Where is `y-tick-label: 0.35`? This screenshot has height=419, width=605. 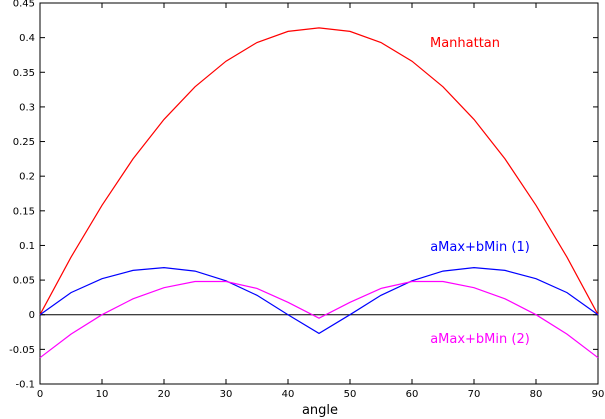
y-tick-label: 0.35 is located at coordinates (24, 73).